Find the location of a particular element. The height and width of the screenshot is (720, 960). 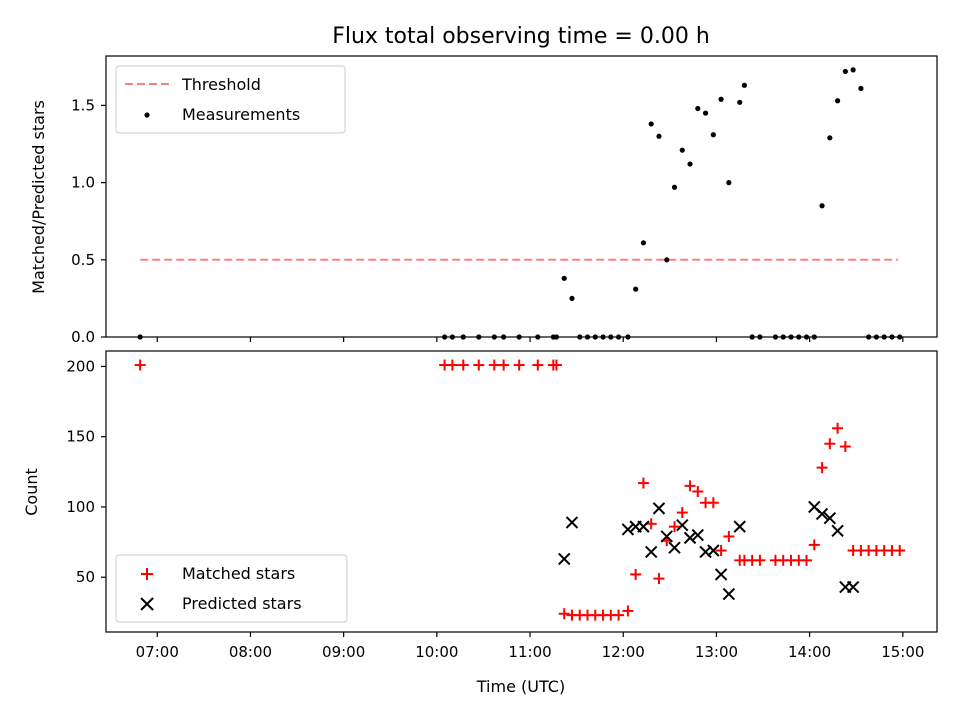

legend-matched-label: Matched stars is located at coordinates (238, 573).